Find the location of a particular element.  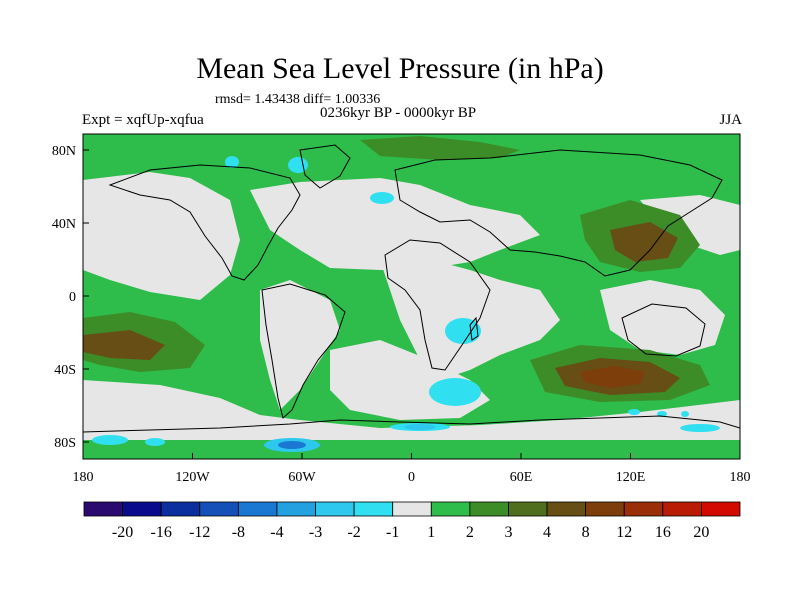

field-minus1-antarctic-far-east is located at coordinates (700, 428).